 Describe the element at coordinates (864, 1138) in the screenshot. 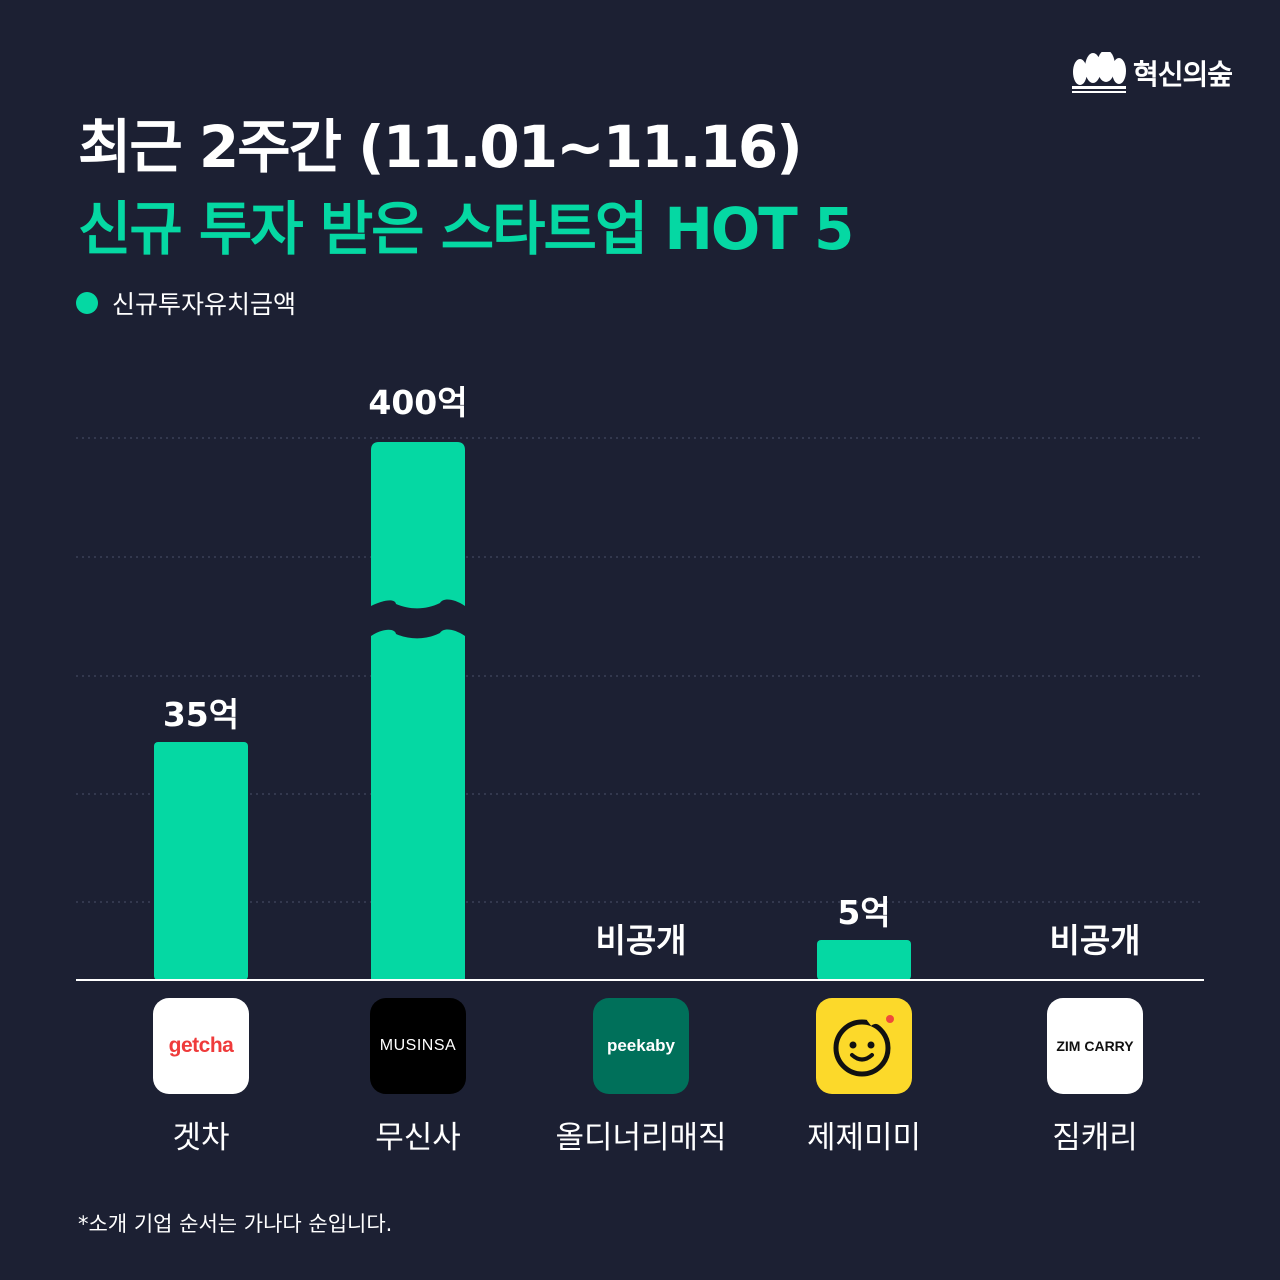

I see `category-label-3: 제제미미` at that location.